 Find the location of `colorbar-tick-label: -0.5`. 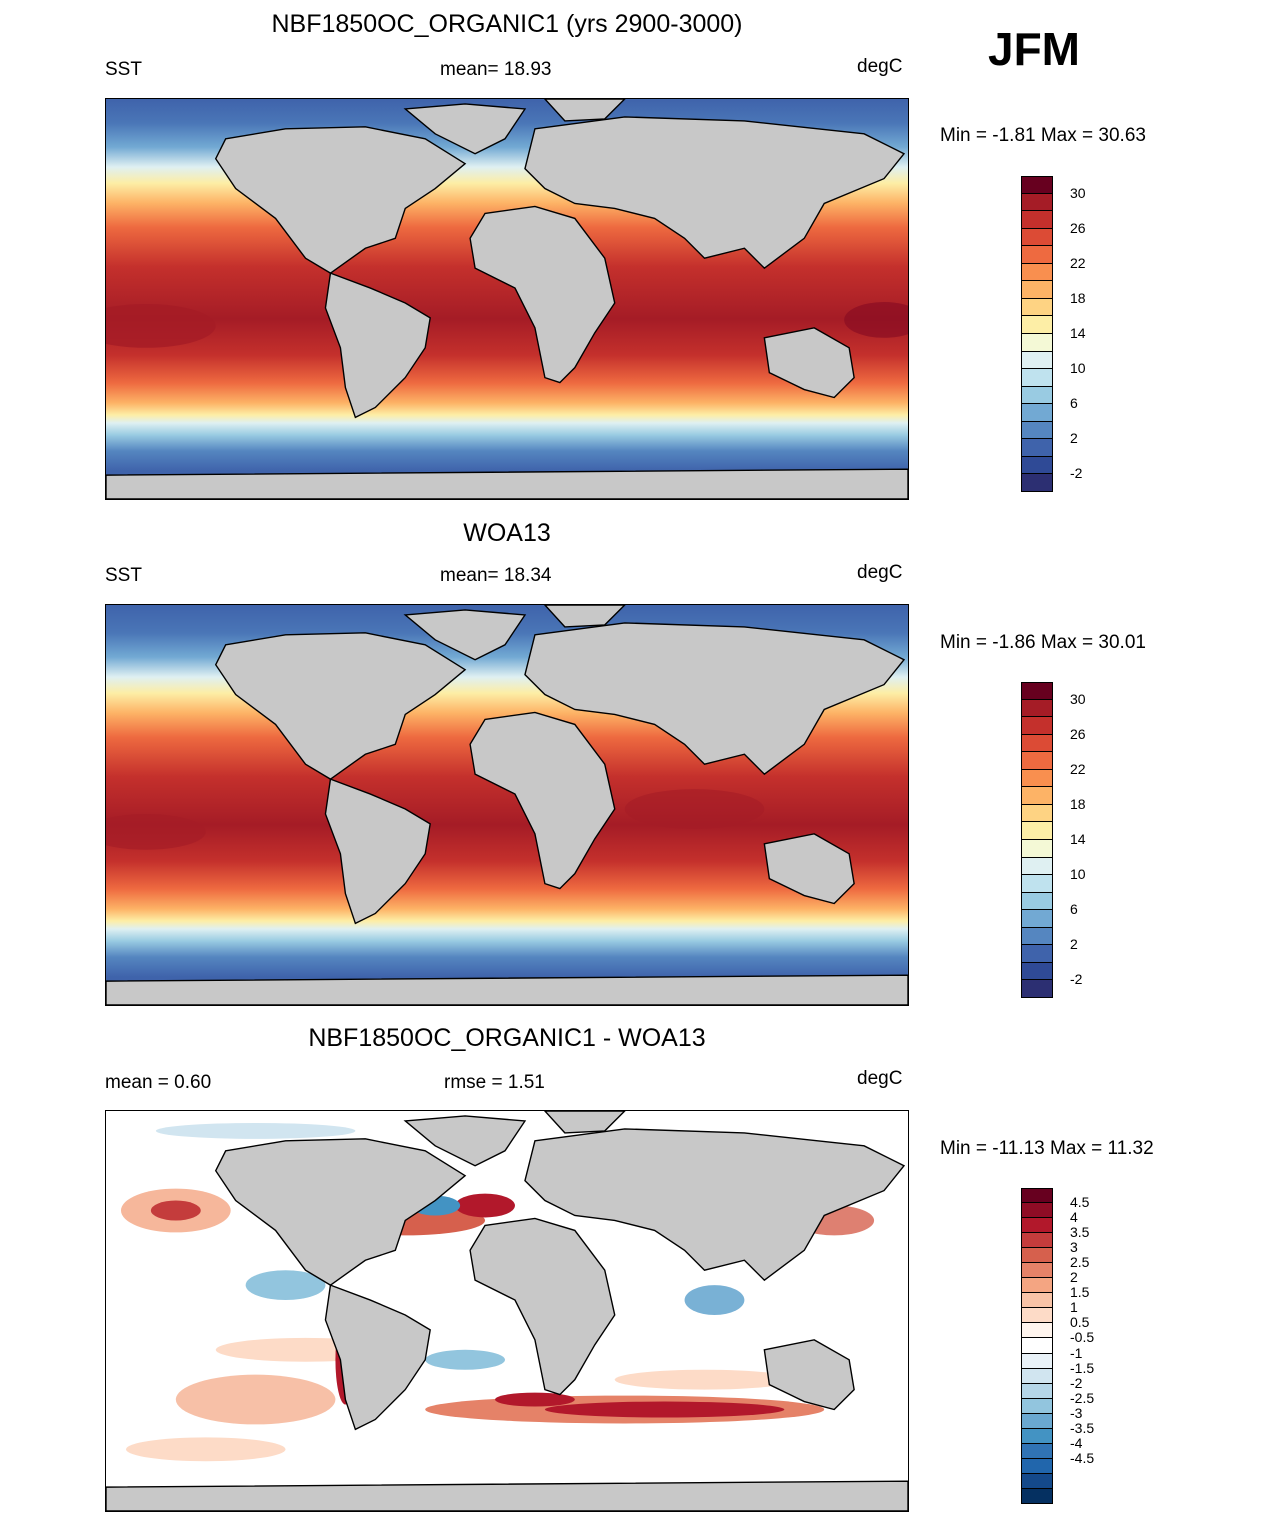

colorbar-tick-label: -0.5 is located at coordinates (1082, 1337).